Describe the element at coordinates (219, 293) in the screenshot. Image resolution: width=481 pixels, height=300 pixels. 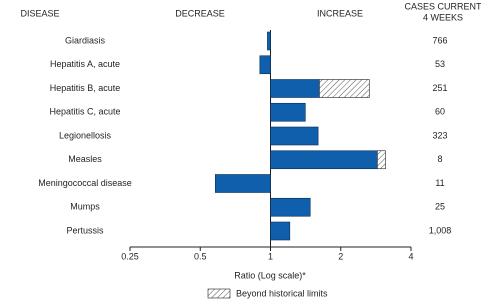
I see `legend-swatch` at that location.